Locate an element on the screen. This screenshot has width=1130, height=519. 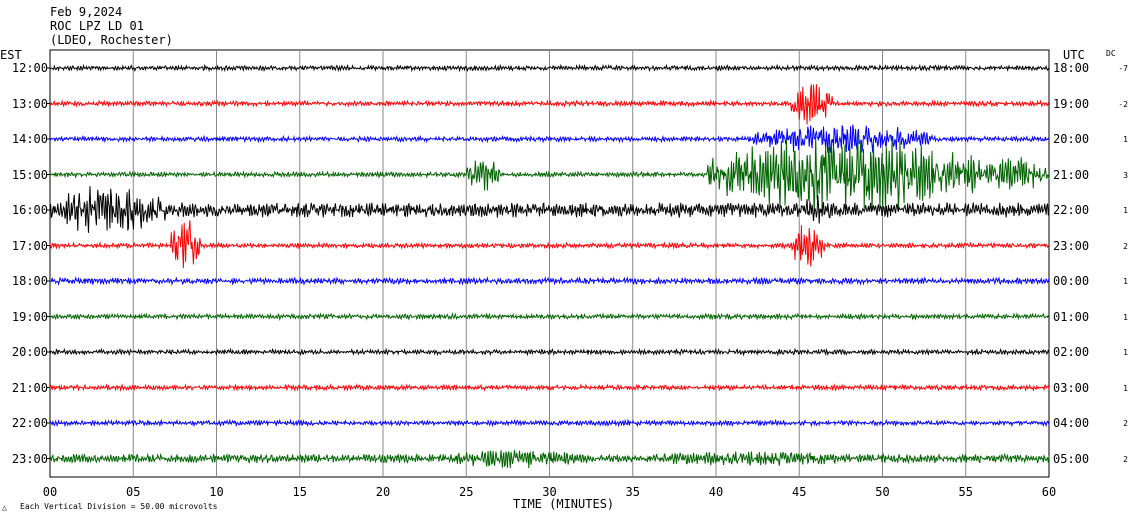
utc-label-03:00: 03:00 is located at coordinates (1071, 387).